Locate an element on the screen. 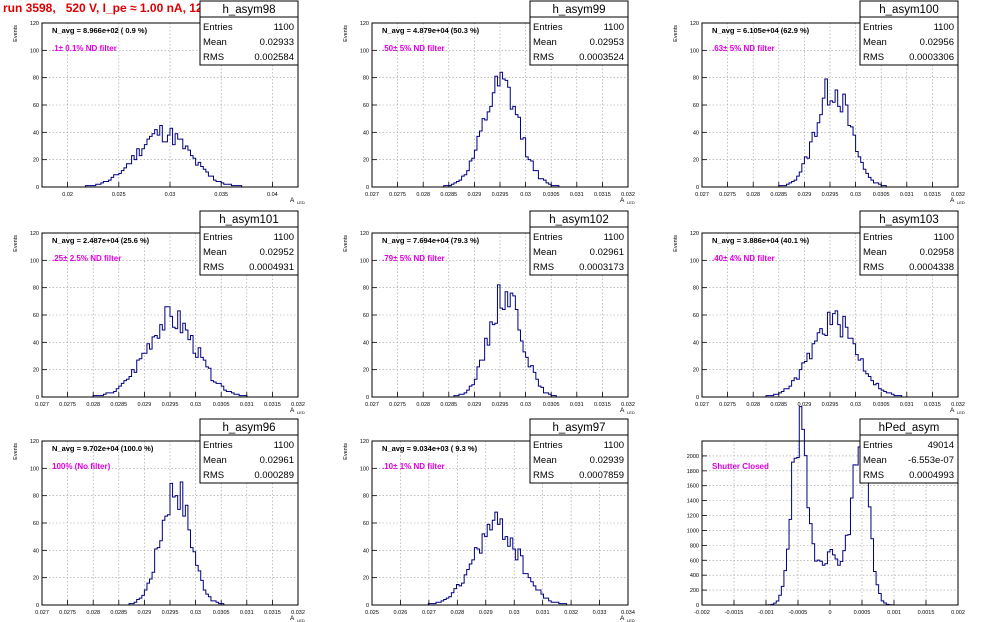 This screenshot has height=622, width=996. y-tick-label: 400 is located at coordinates (694, 576).